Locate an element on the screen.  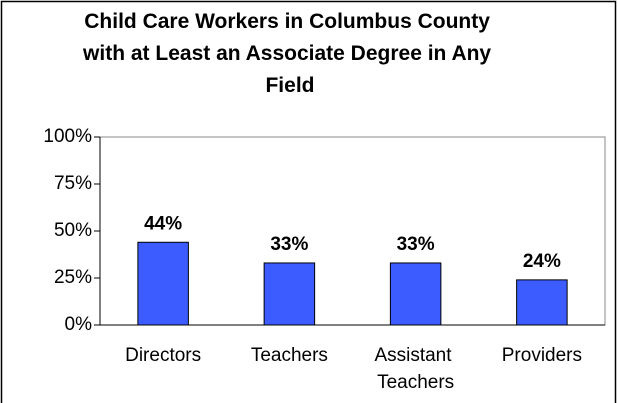
x-tick-label: Providers is located at coordinates (542, 355).